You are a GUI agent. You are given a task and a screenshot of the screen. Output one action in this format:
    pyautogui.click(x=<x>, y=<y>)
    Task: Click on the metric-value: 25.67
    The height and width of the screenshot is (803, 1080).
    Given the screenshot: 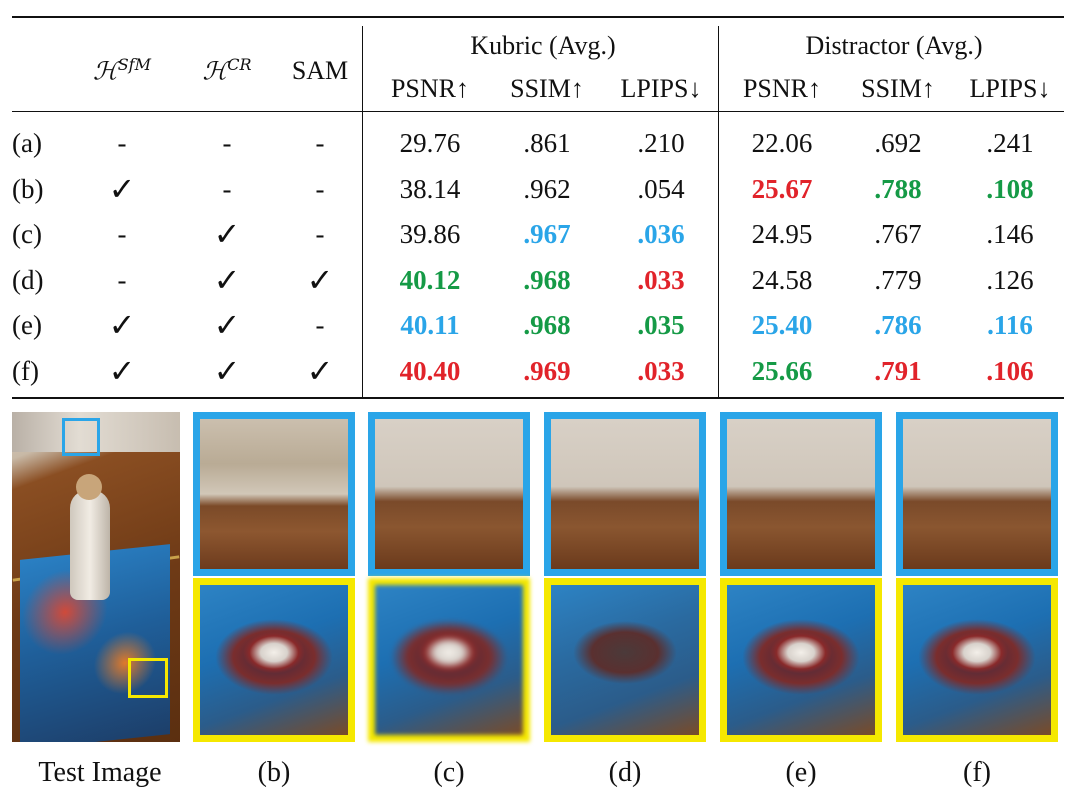 What is the action you would take?
    pyautogui.click(x=782, y=188)
    